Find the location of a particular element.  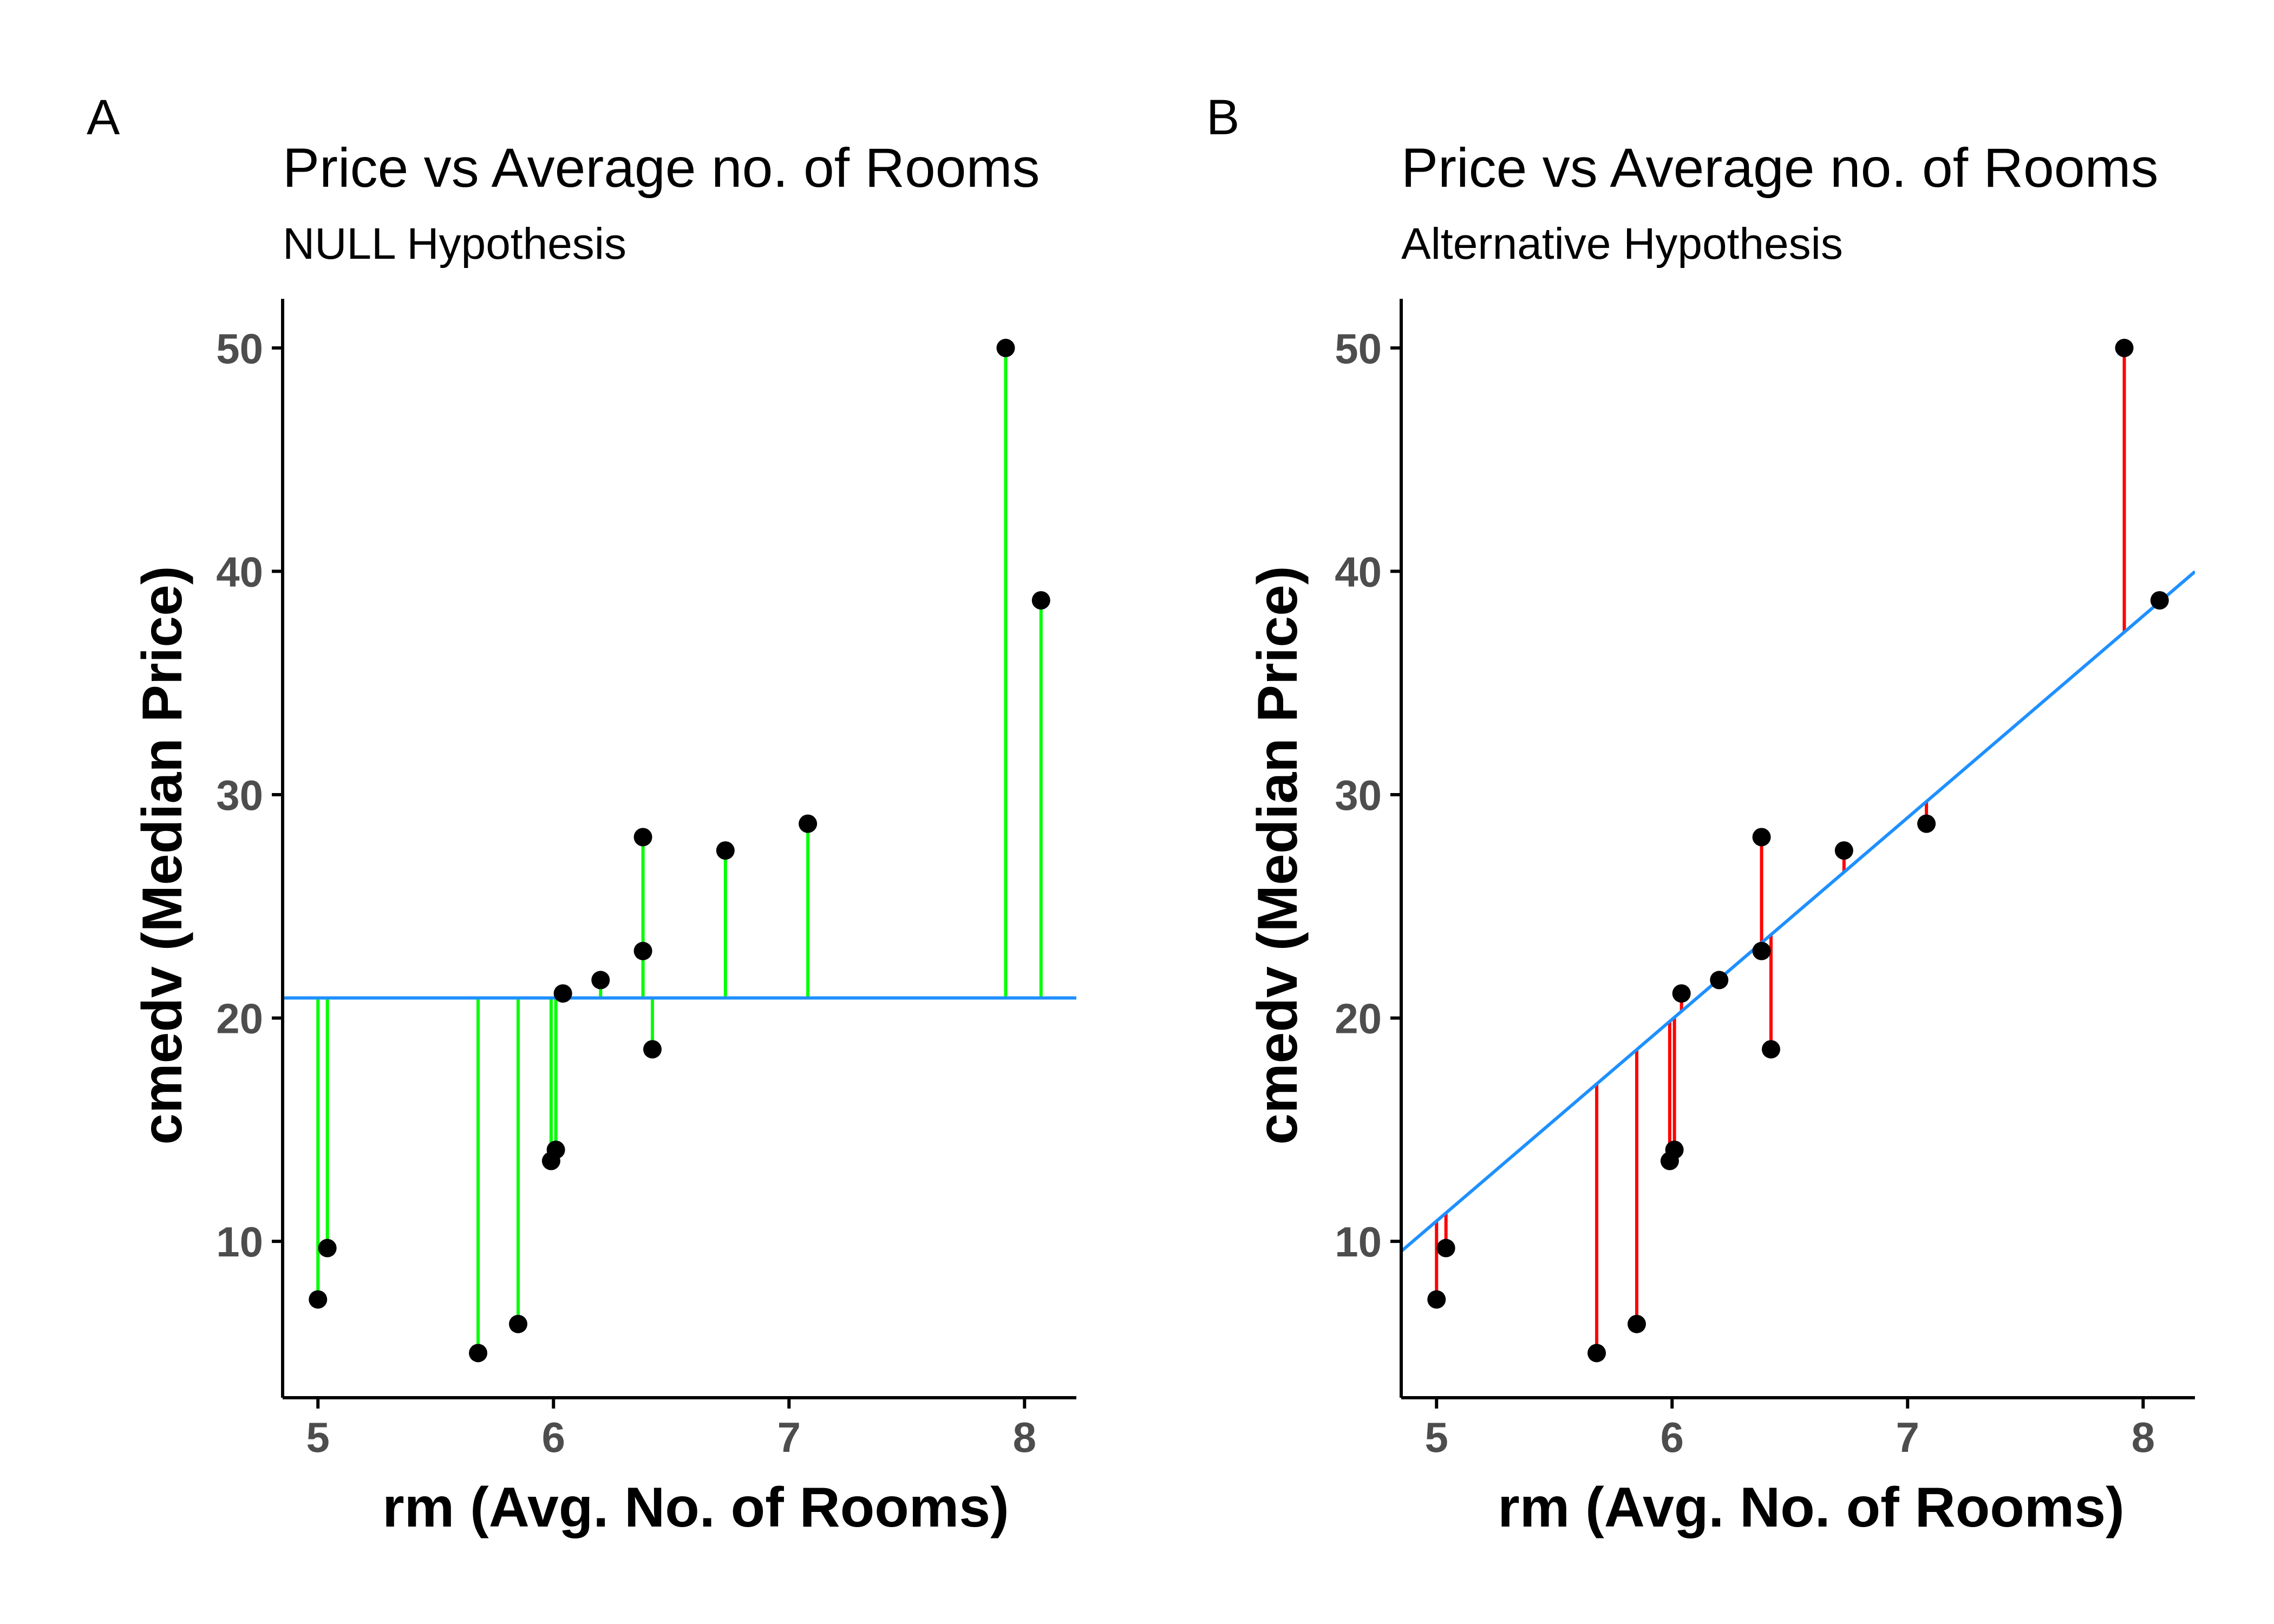

panel-b-y-tick-label-20: 20 is located at coordinates (1358, 1019).